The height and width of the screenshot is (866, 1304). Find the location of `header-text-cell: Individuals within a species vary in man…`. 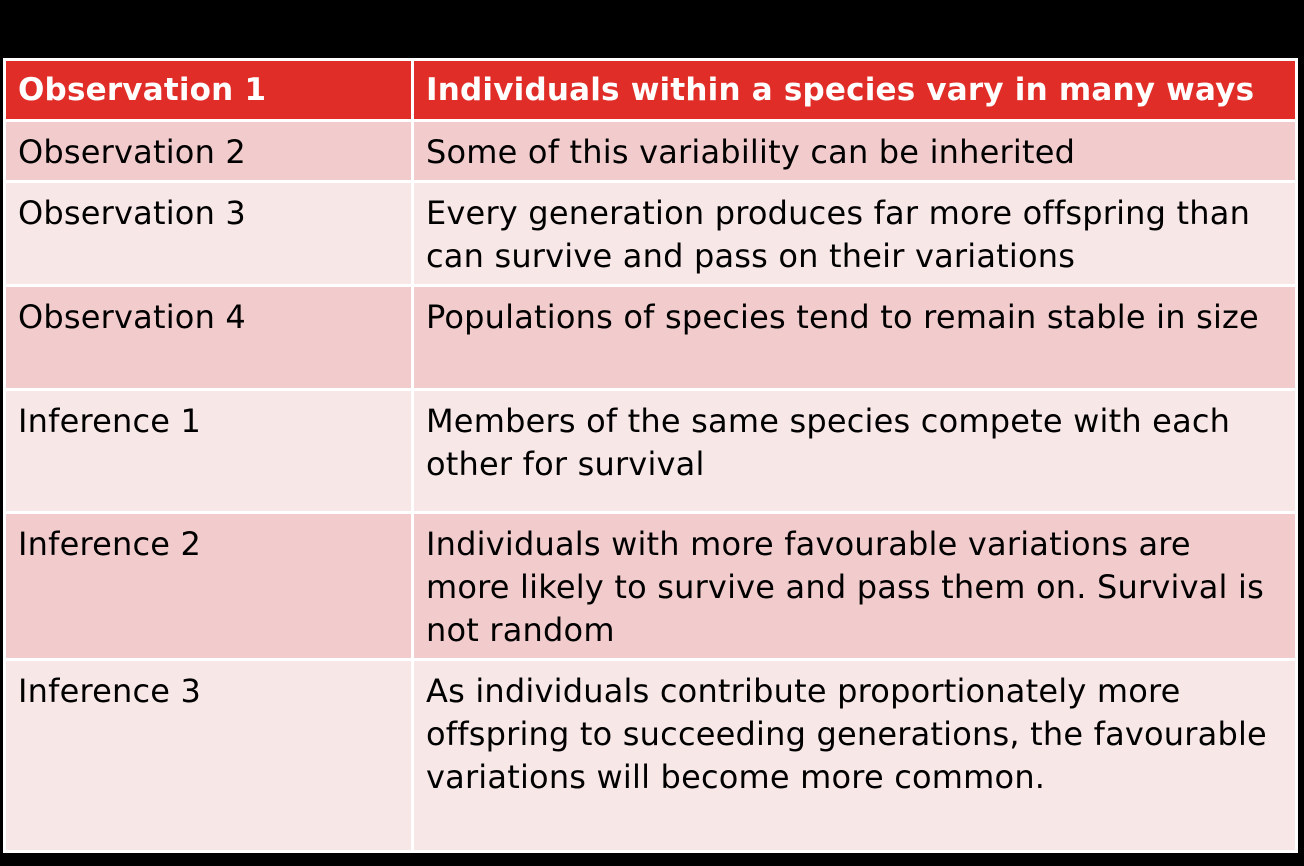

header-text-cell: Individuals within a species vary in man… is located at coordinates (854, 90).